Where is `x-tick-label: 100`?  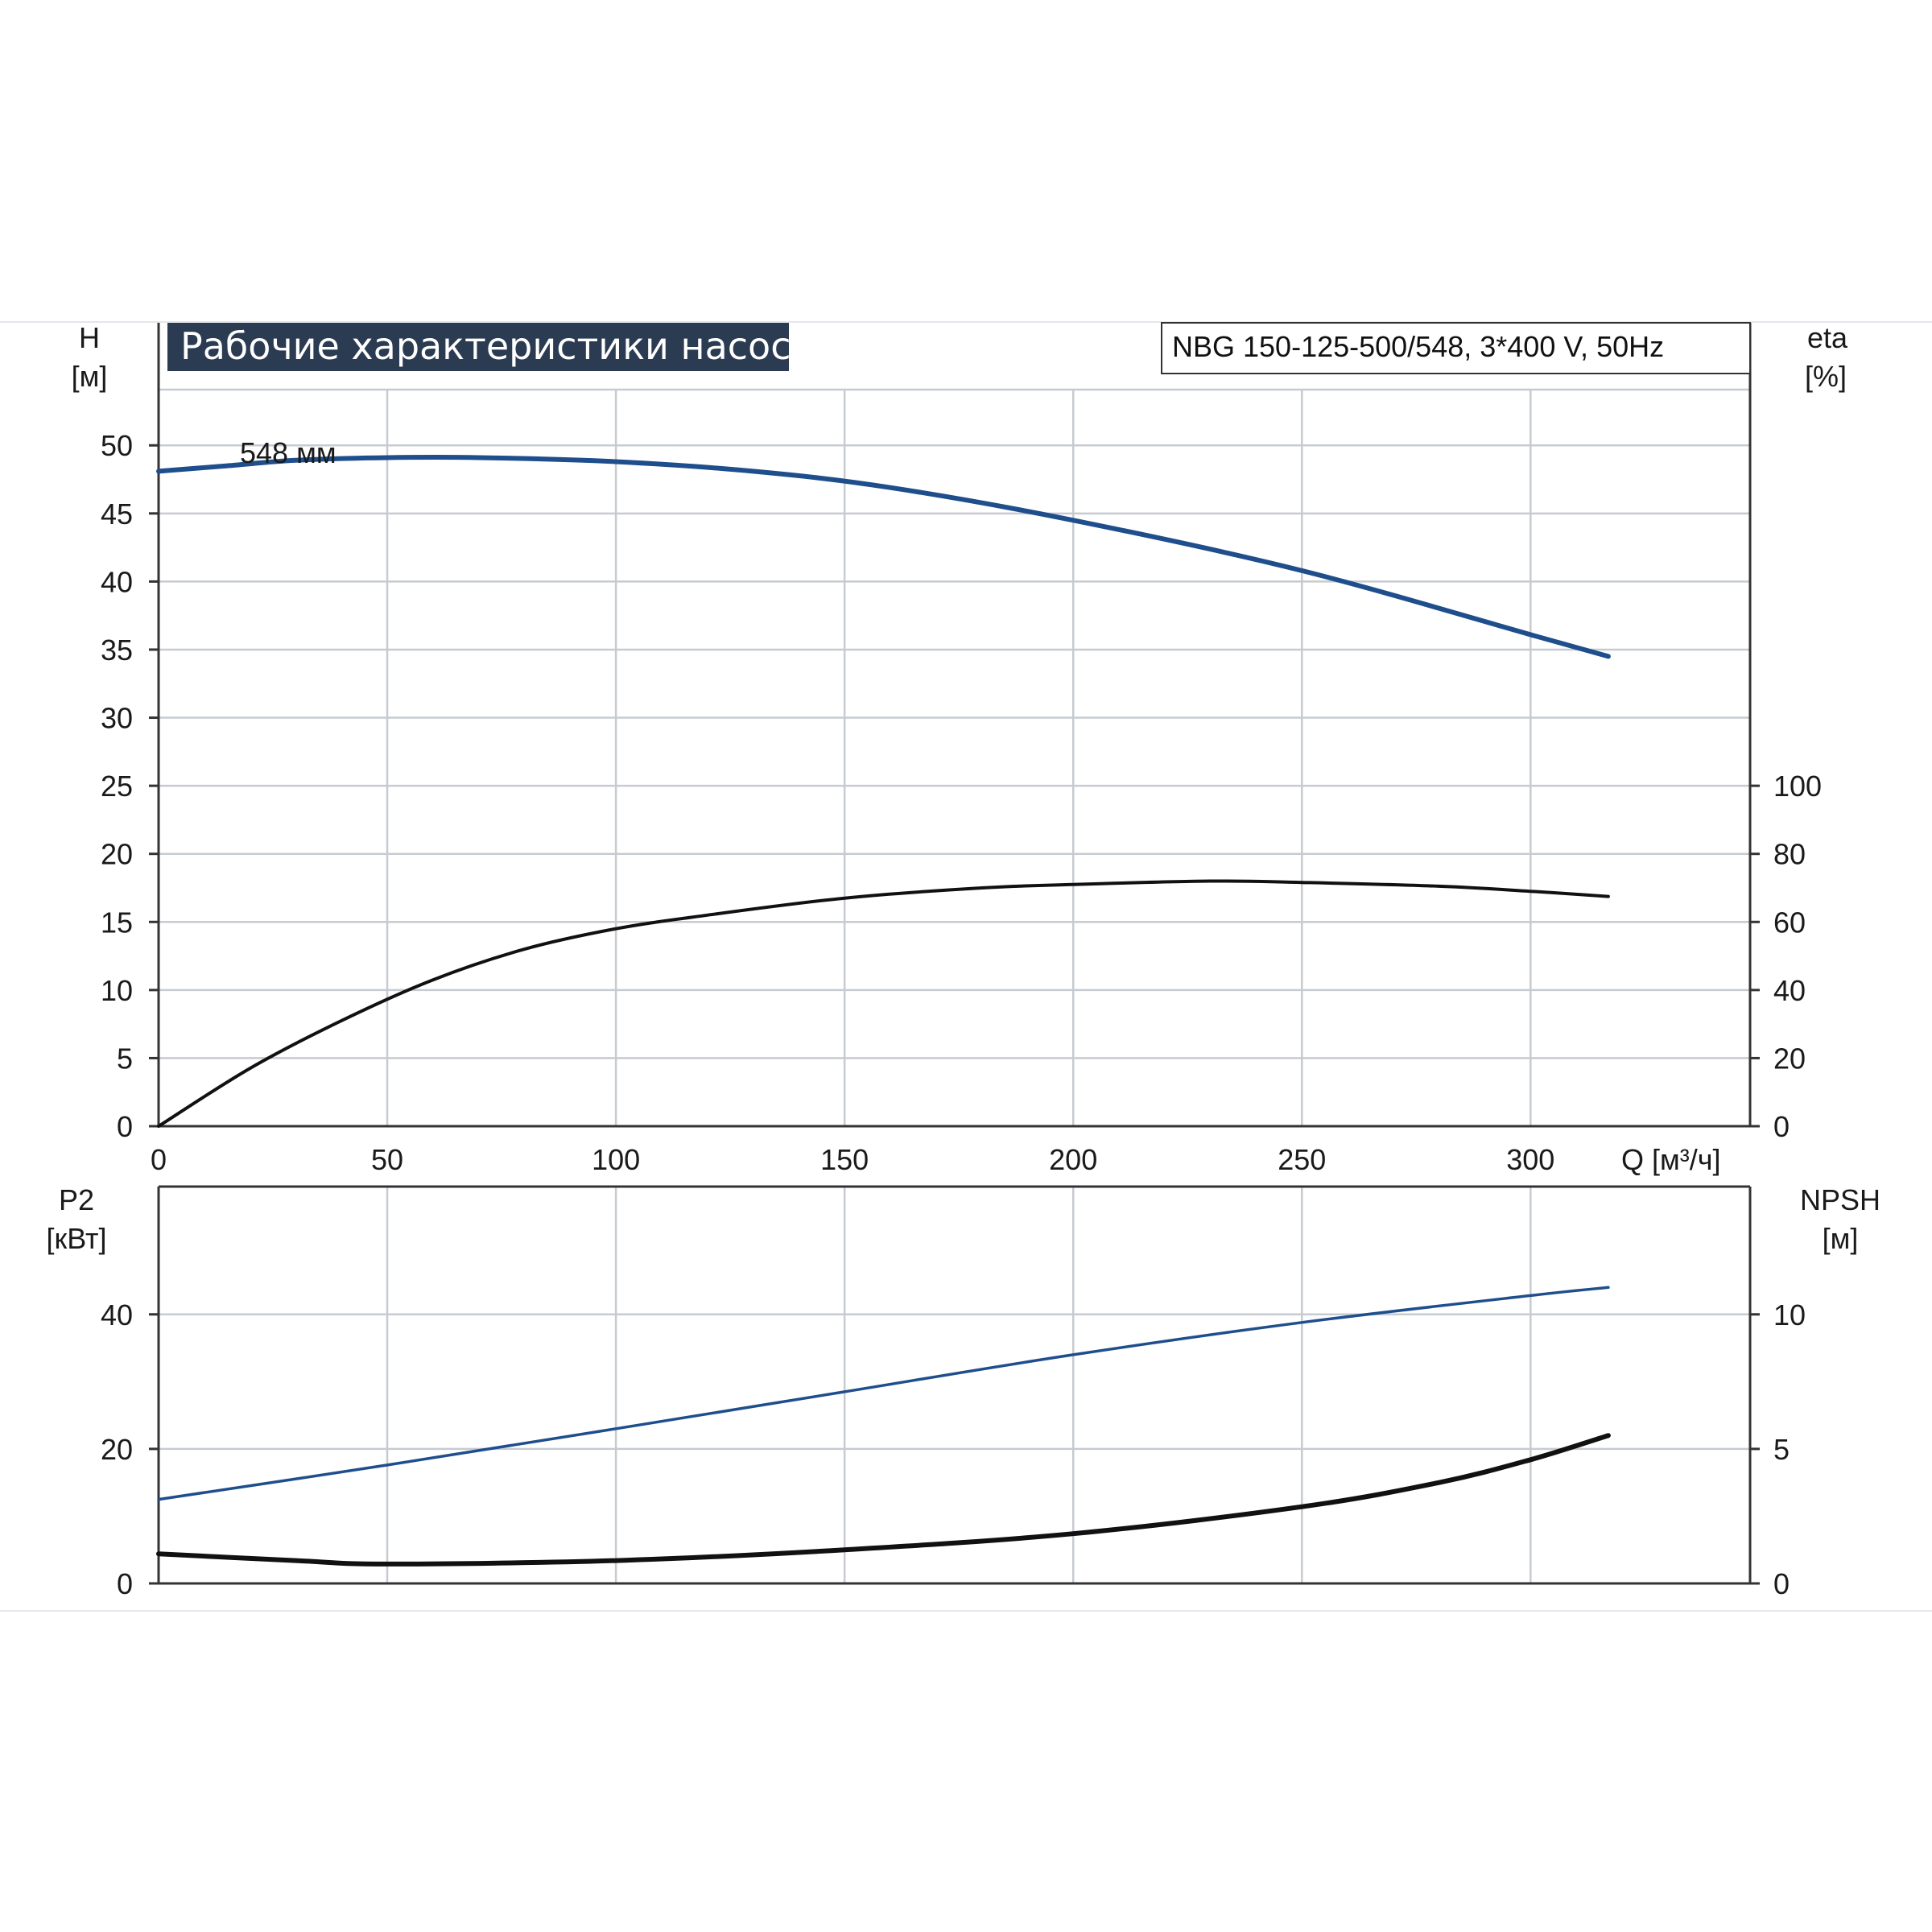 x-tick-label: 100 is located at coordinates (616, 1159).